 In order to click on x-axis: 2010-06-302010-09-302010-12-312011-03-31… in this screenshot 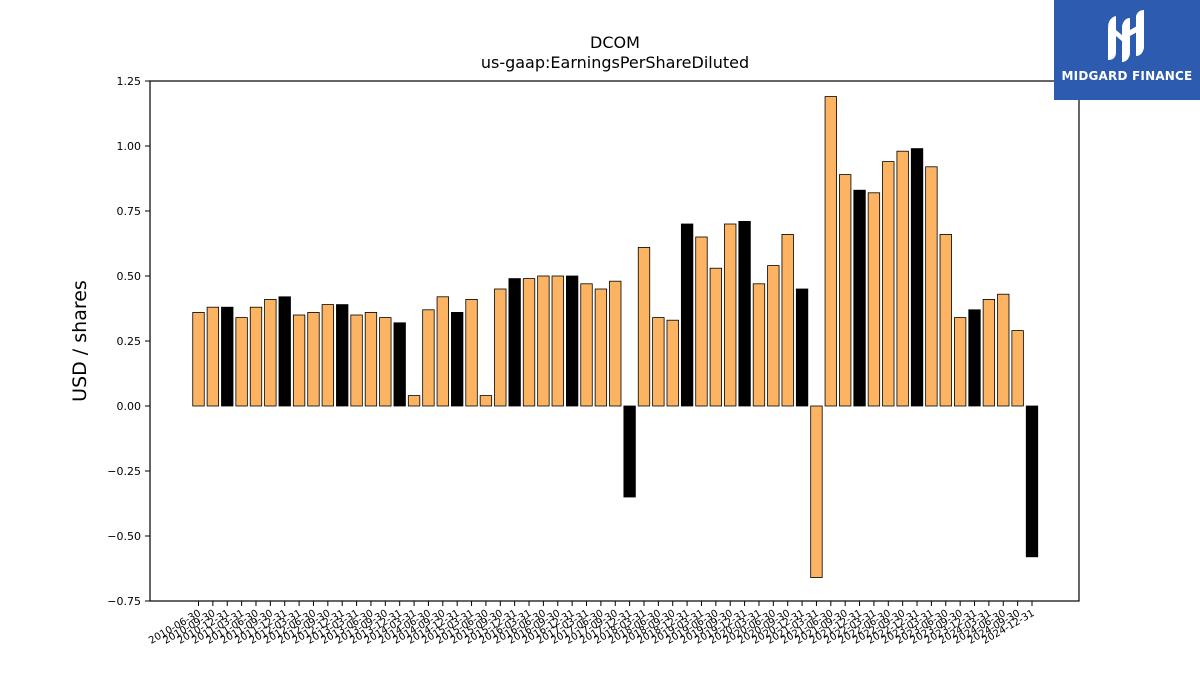, I will do `click(592, 624)`.